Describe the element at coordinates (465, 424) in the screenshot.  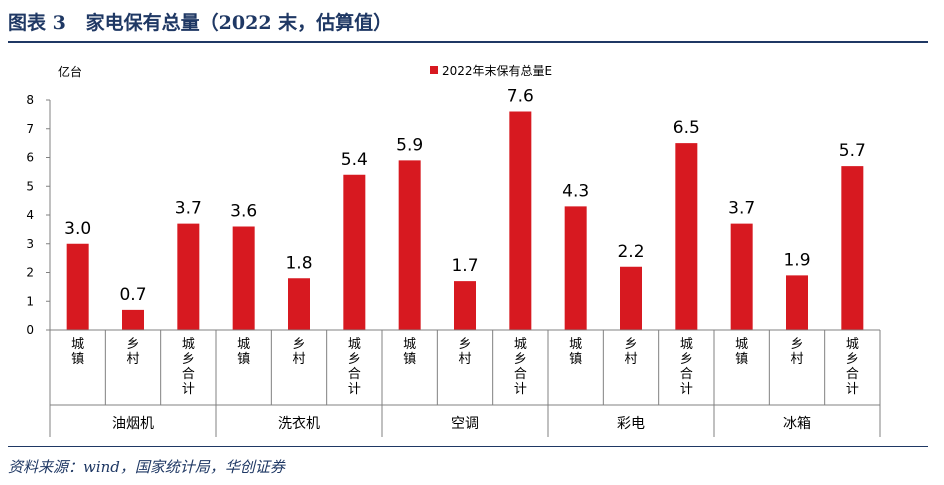
I see `group-label: 空调` at that location.